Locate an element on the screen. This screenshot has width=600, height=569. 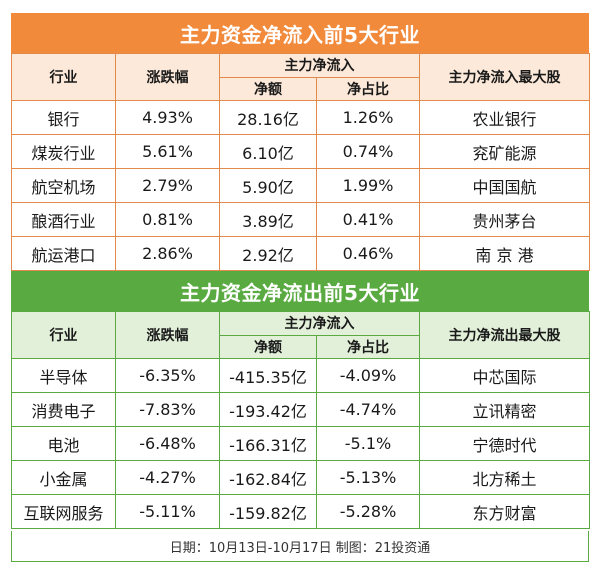
ratio-cell: -4.09% is located at coordinates (368, 375).